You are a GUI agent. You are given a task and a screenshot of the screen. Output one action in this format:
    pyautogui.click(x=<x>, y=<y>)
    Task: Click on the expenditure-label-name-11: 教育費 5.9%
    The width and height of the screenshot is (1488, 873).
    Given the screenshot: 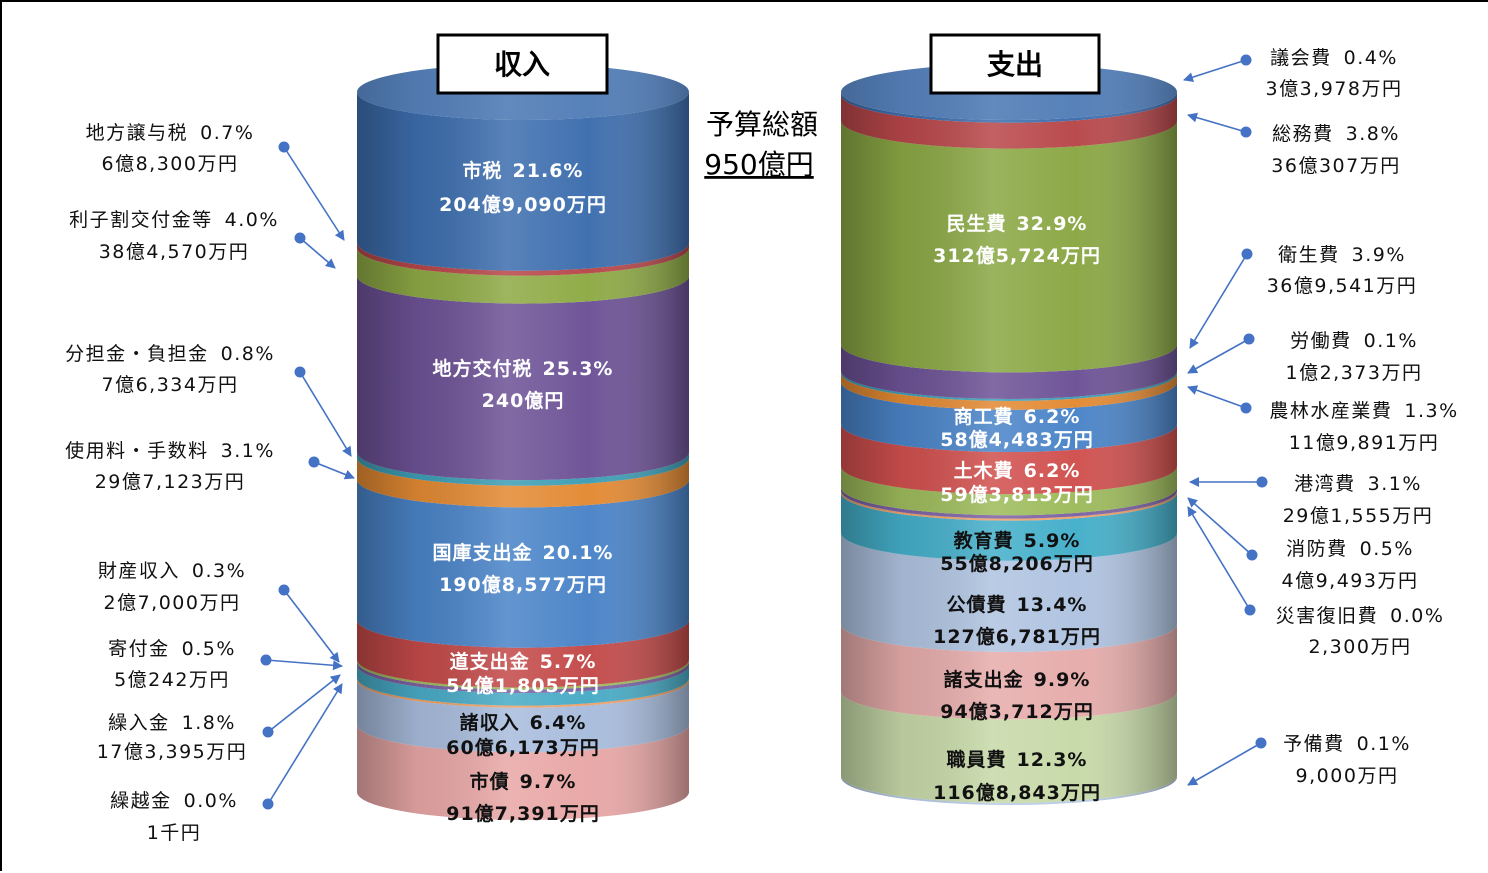 What is the action you would take?
    pyautogui.click(x=1017, y=540)
    